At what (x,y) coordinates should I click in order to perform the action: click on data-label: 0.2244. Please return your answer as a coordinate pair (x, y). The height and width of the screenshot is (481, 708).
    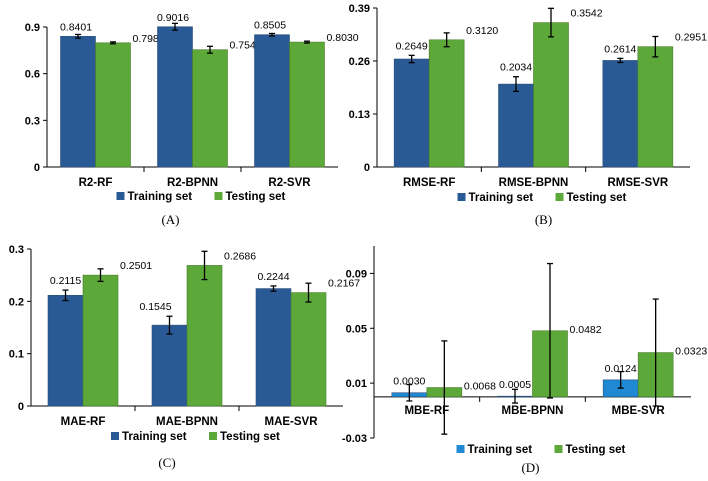
    Looking at the image, I should click on (273, 277).